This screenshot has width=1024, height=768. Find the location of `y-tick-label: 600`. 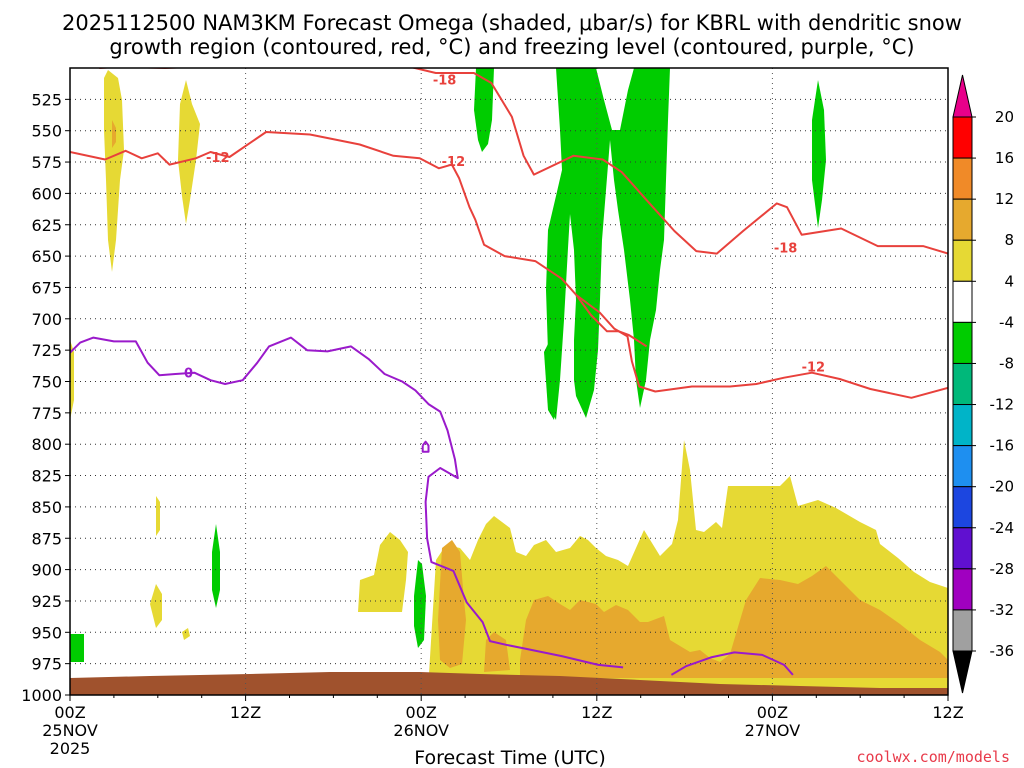

y-tick-label: 600 is located at coordinates (46, 193).